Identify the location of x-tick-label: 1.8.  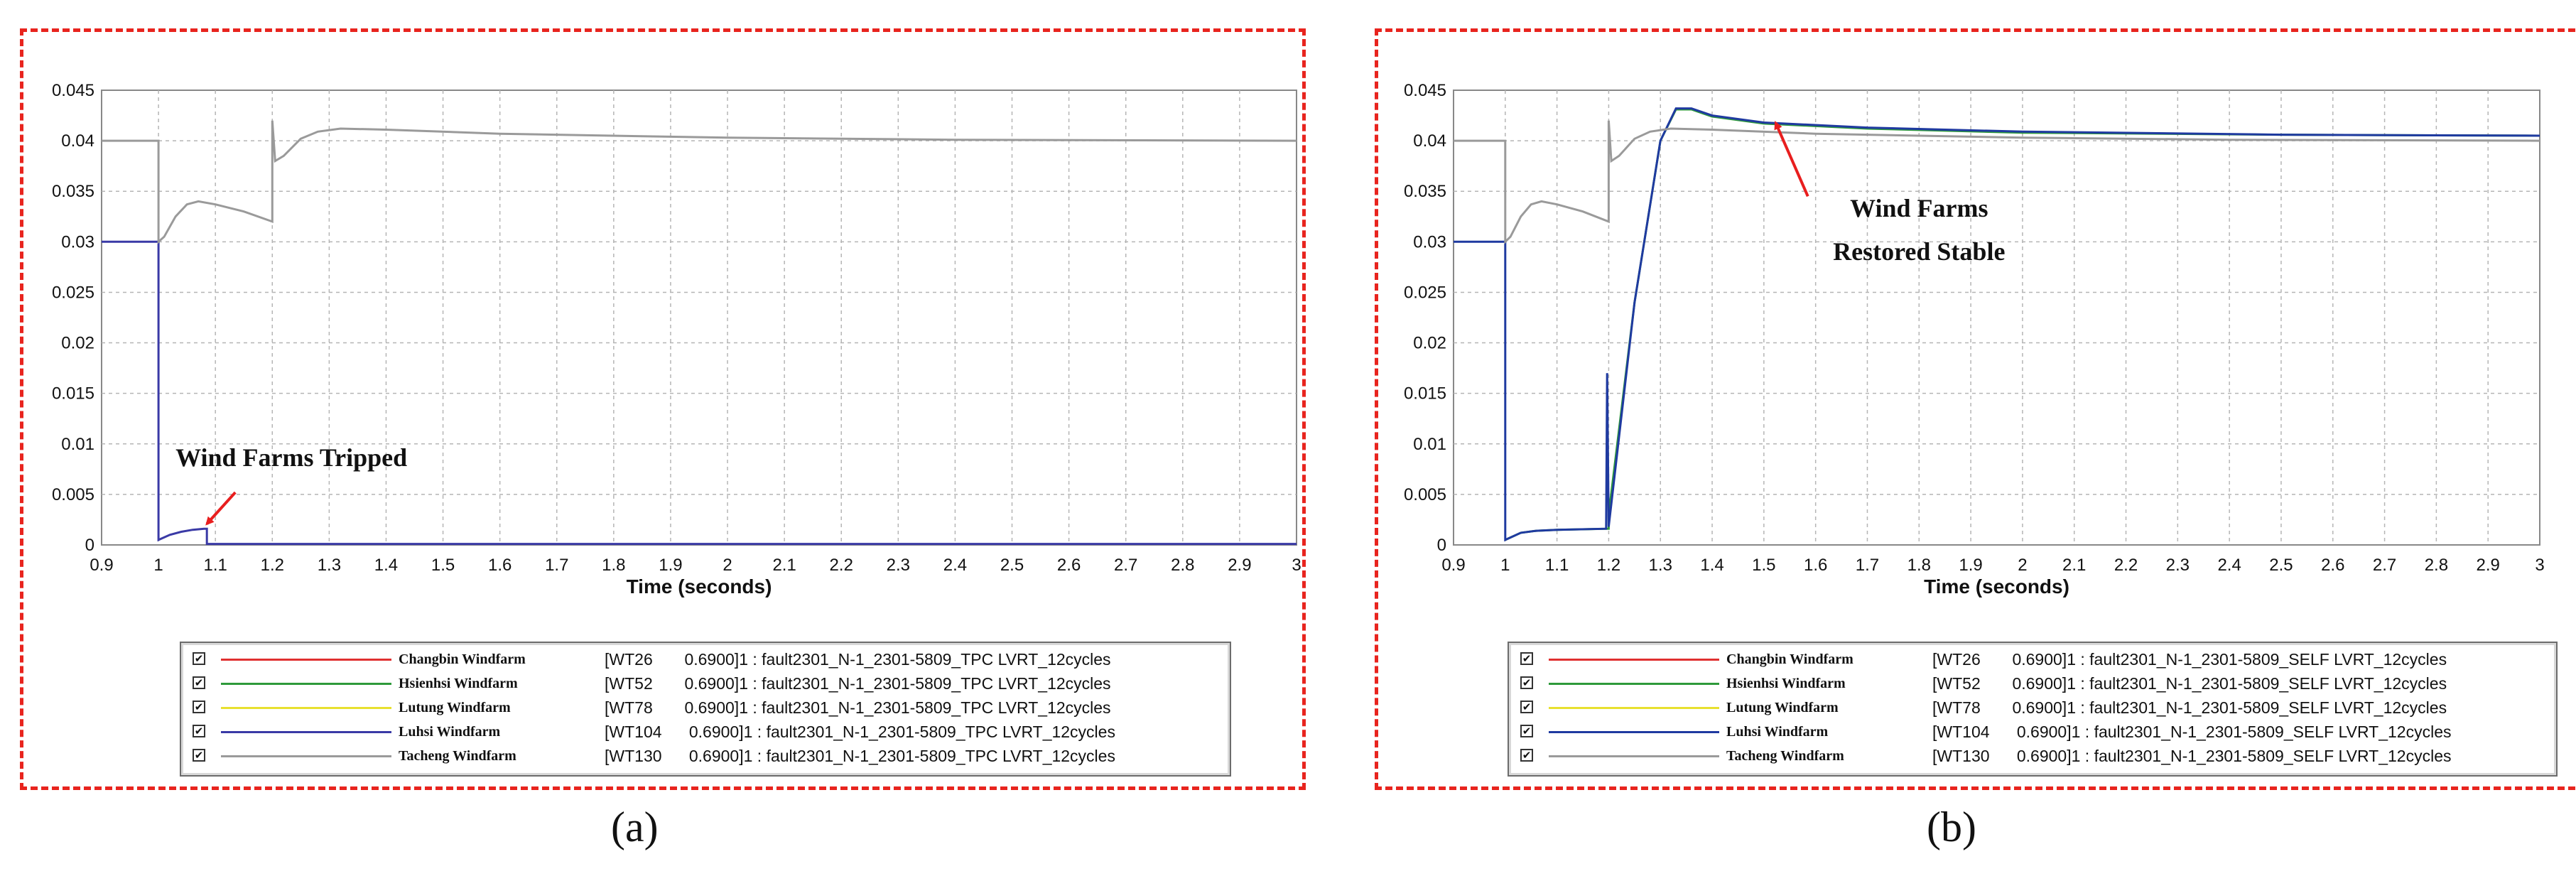
(1919, 565).